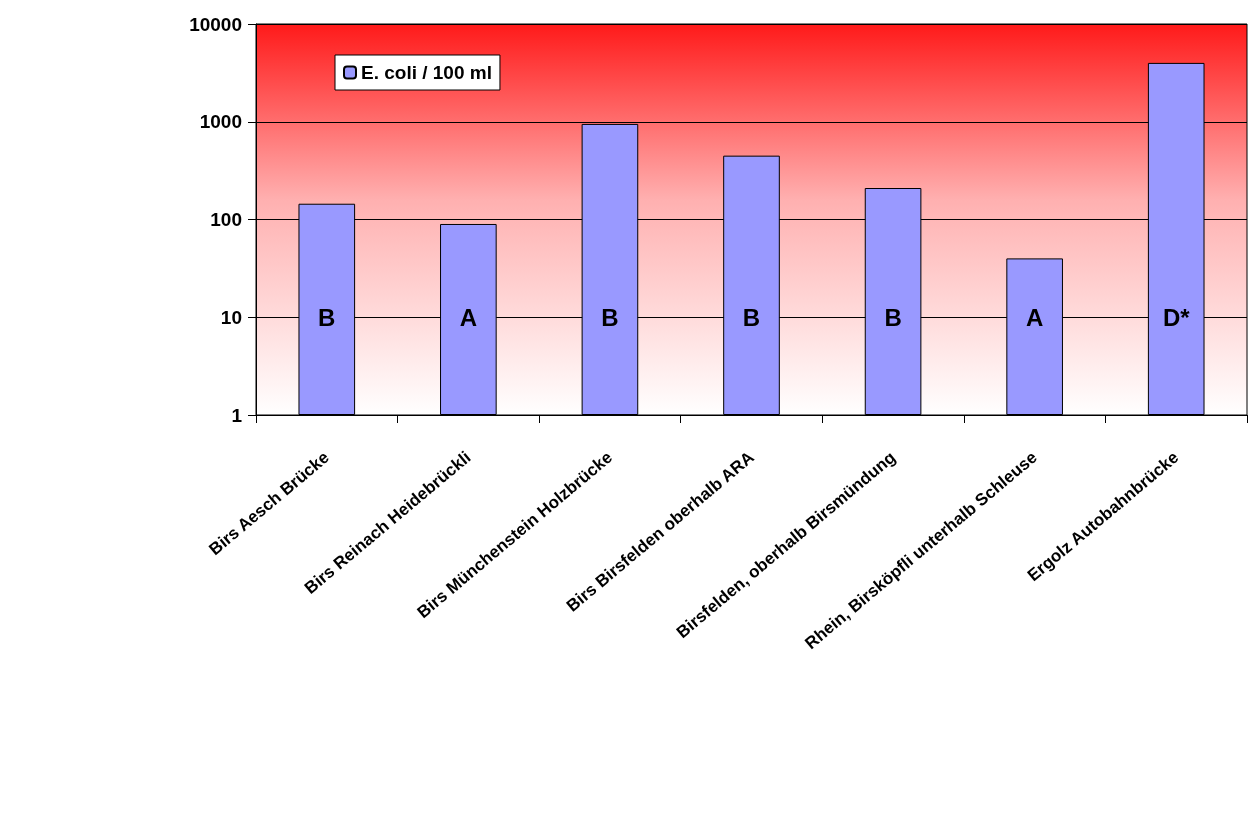 The image size is (1255, 827). Describe the element at coordinates (215, 24) in the screenshot. I see `y-tick-label: 10000` at that location.